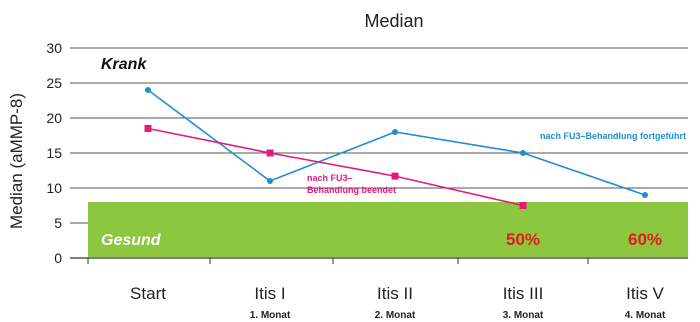 This screenshot has width=700, height=322. I want to click on x-category-sublabel: 2. Monat, so click(395, 315).